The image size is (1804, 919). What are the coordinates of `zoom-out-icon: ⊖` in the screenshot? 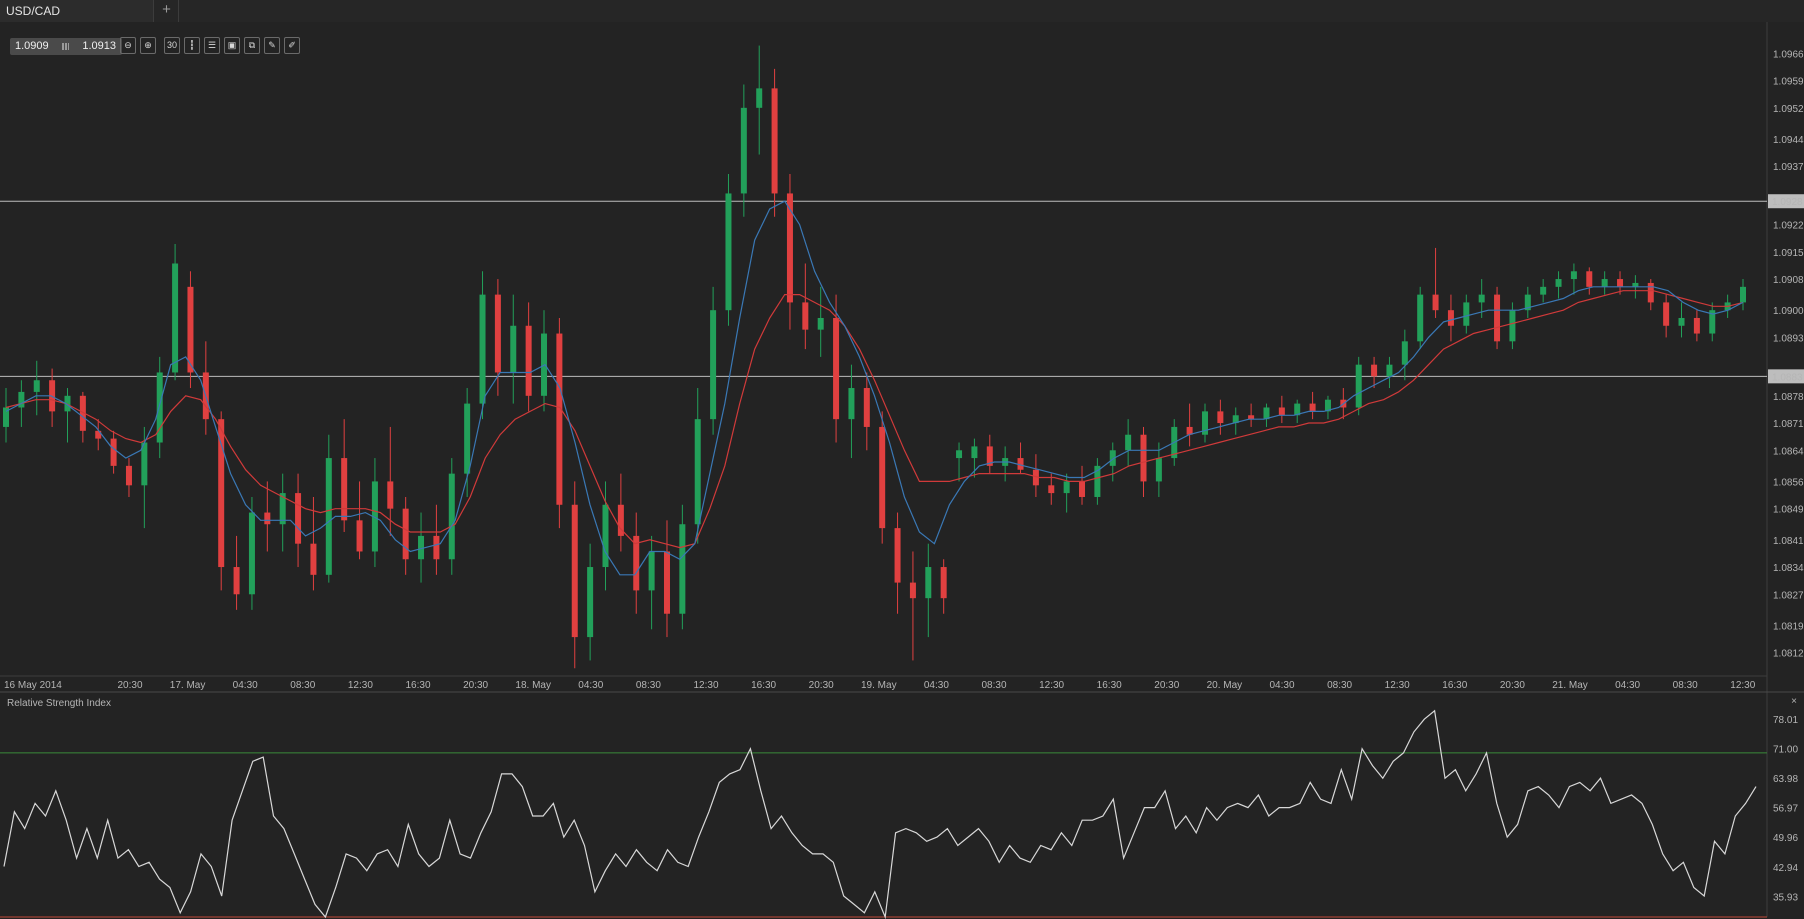 It's located at (128, 45).